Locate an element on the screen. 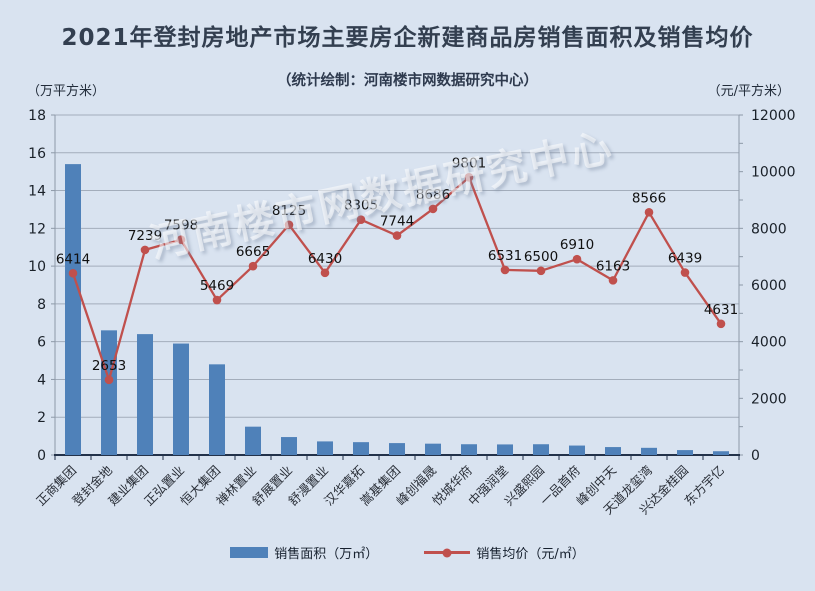 Image resolution: width=815 pixels, height=591 pixels. left-axis-tick-label: 2 is located at coordinates (41, 418).